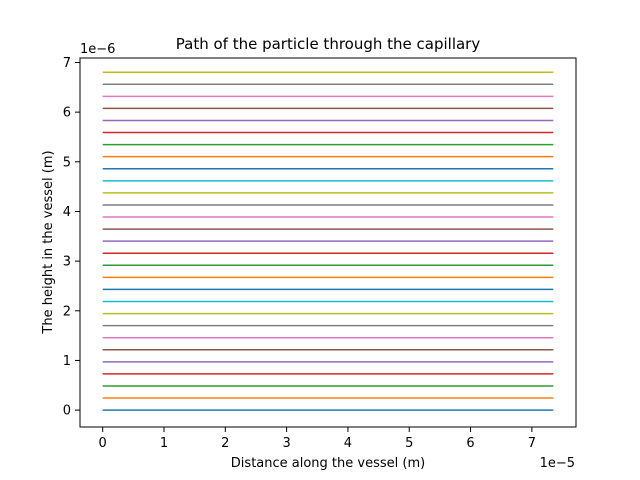 The image size is (640, 480). Describe the element at coordinates (225, 443) in the screenshot. I see `x-tick-label: 2` at that location.